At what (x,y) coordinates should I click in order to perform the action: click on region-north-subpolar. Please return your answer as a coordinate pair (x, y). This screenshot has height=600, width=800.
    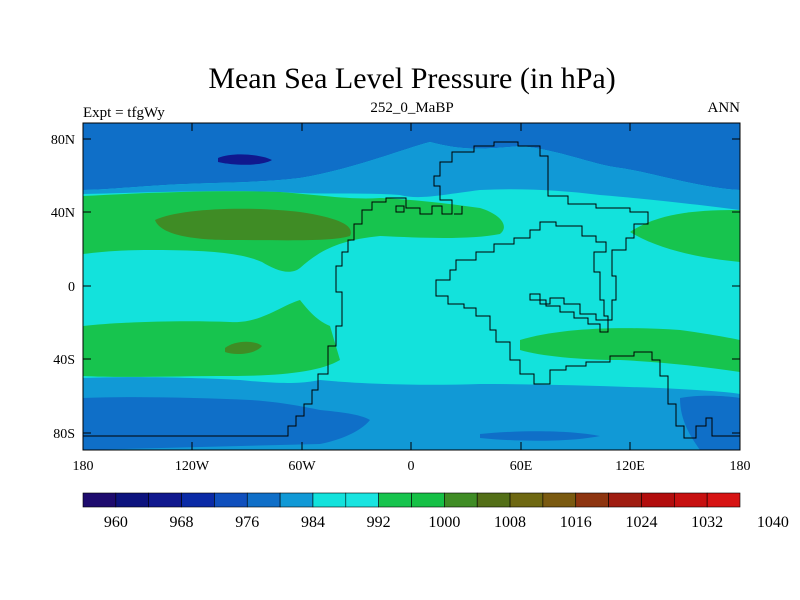
    Looking at the image, I should click on (411, 176).